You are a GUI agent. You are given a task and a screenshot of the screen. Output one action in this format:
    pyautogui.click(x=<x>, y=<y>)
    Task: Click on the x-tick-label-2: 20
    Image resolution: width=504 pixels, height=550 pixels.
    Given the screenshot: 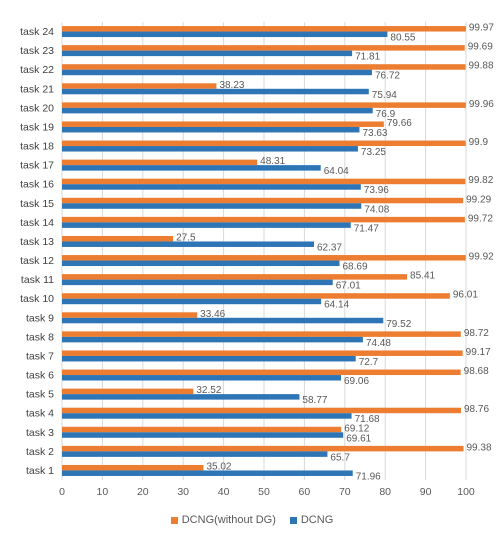 What is the action you would take?
    pyautogui.click(x=143, y=492)
    